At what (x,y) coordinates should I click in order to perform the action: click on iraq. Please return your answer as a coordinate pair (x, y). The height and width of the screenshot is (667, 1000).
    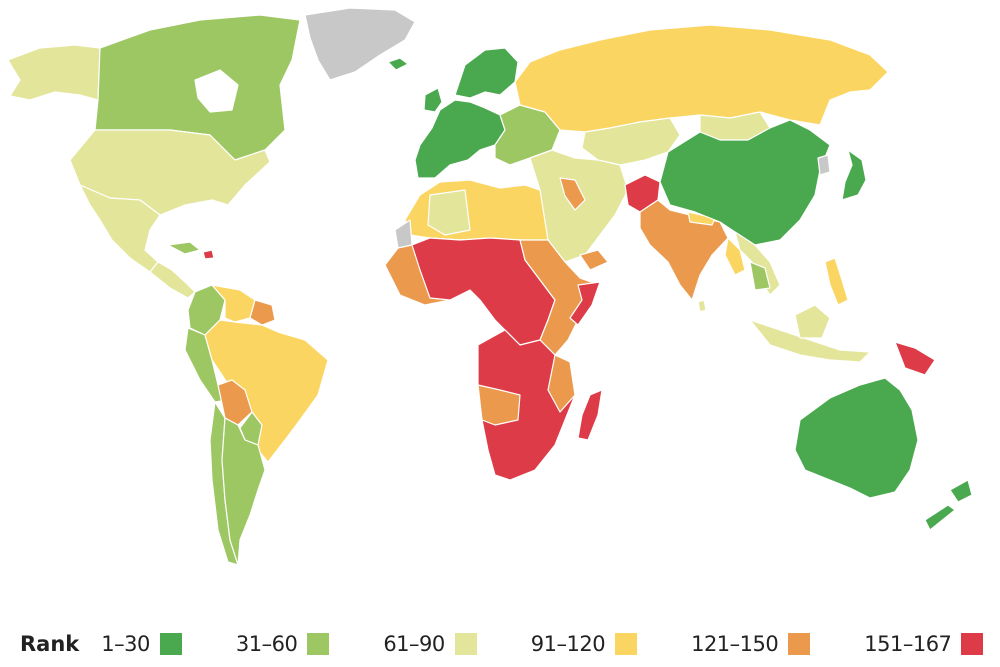
    Looking at the image, I should click on (572, 194).